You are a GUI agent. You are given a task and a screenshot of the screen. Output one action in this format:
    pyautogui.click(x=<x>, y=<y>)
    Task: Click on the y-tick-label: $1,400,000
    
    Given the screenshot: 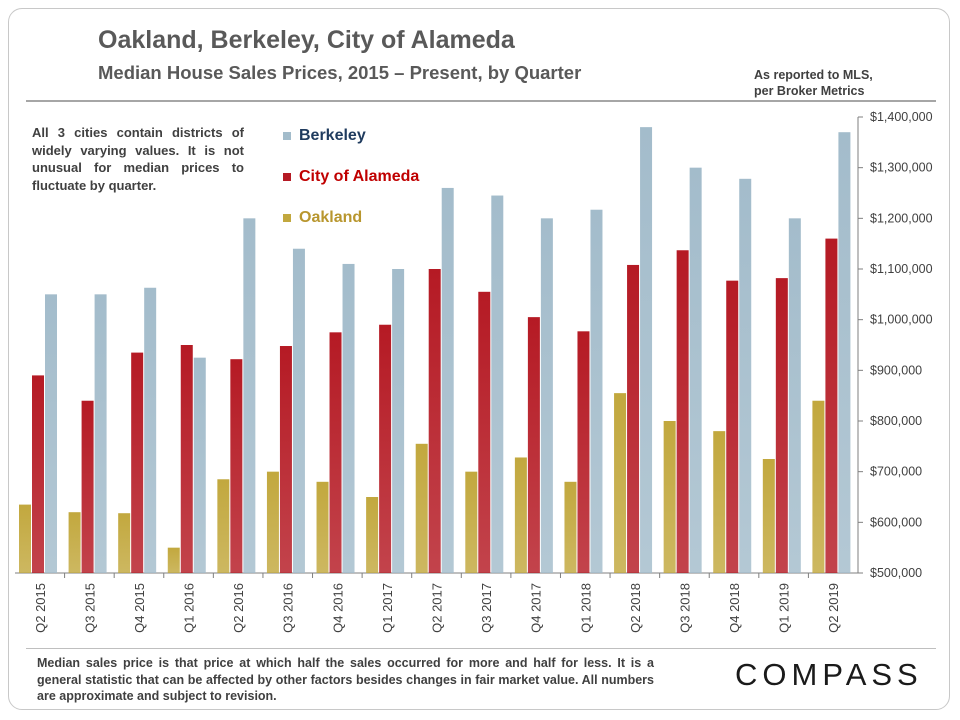 What is the action you would take?
    pyautogui.click(x=901, y=117)
    